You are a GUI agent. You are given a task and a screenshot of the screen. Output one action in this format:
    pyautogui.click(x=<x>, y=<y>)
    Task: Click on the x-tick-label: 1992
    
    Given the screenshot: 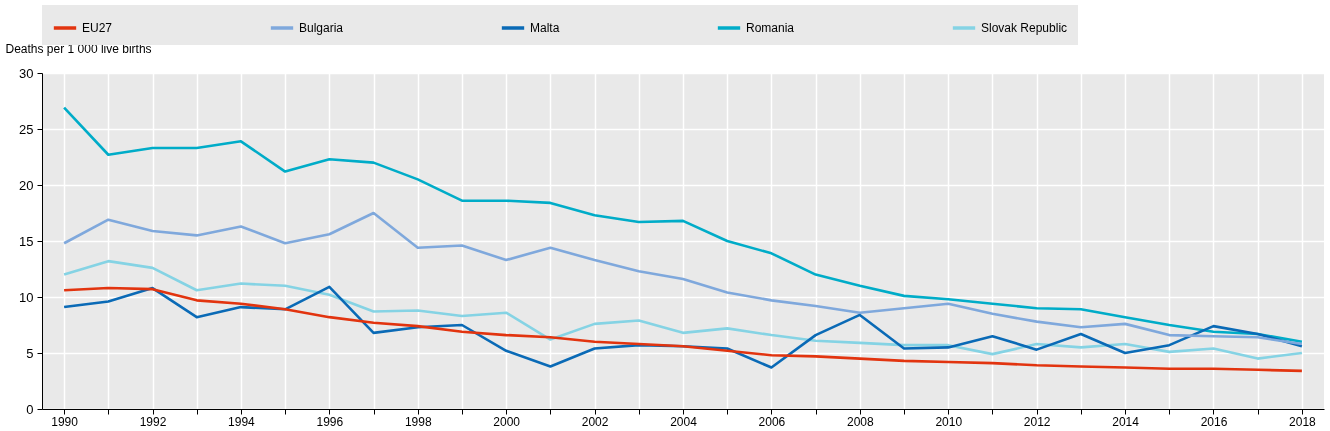 What is the action you would take?
    pyautogui.click(x=153, y=421)
    